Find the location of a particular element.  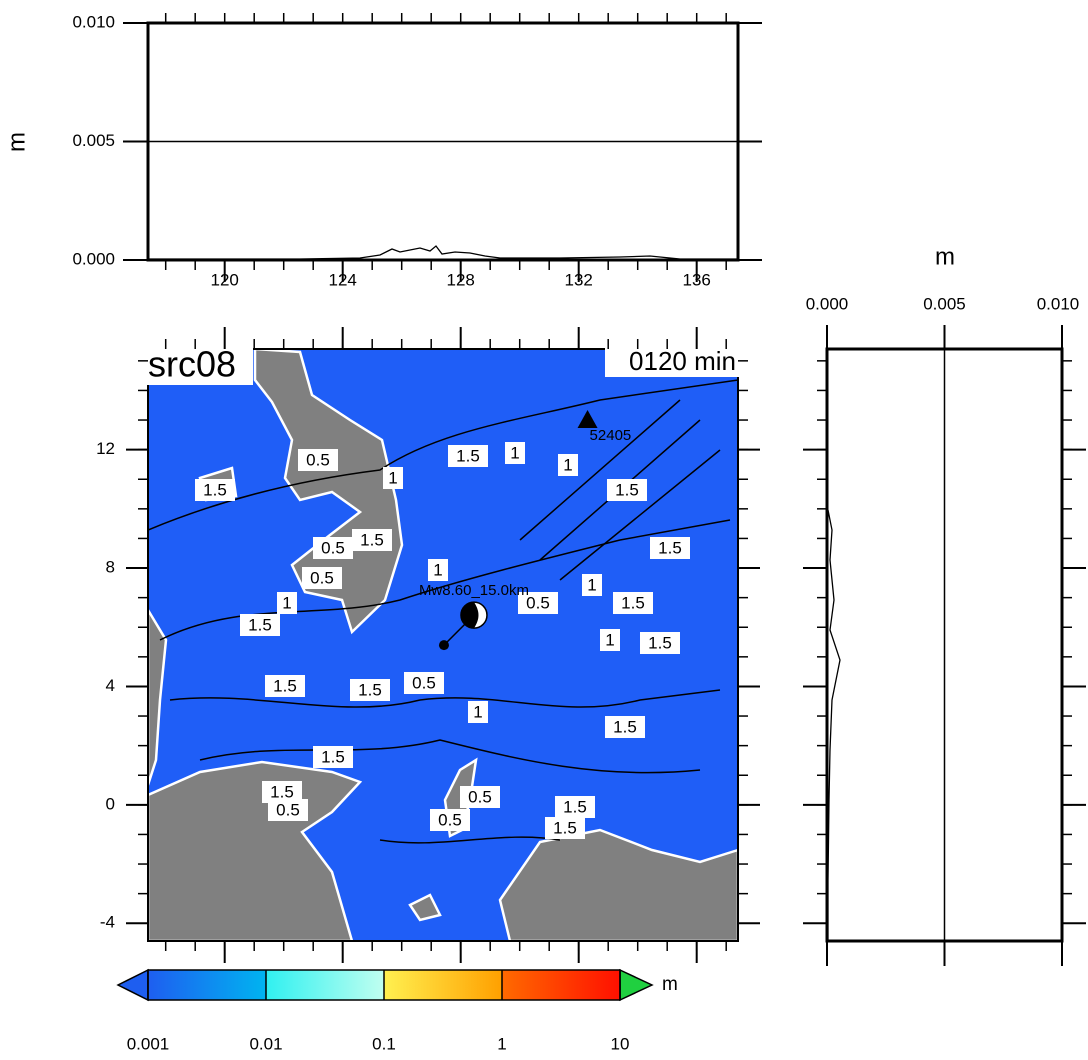

x-tick-label: 132 is located at coordinates (579, 279).